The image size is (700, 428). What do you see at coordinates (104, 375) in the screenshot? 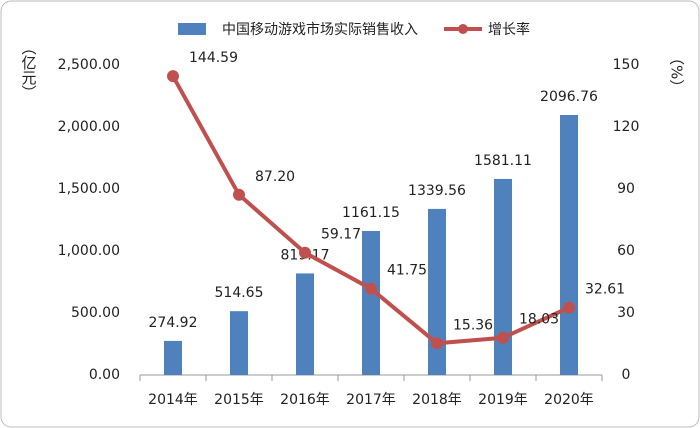
I see `y-tick-label: 0.00` at bounding box center [104, 375].